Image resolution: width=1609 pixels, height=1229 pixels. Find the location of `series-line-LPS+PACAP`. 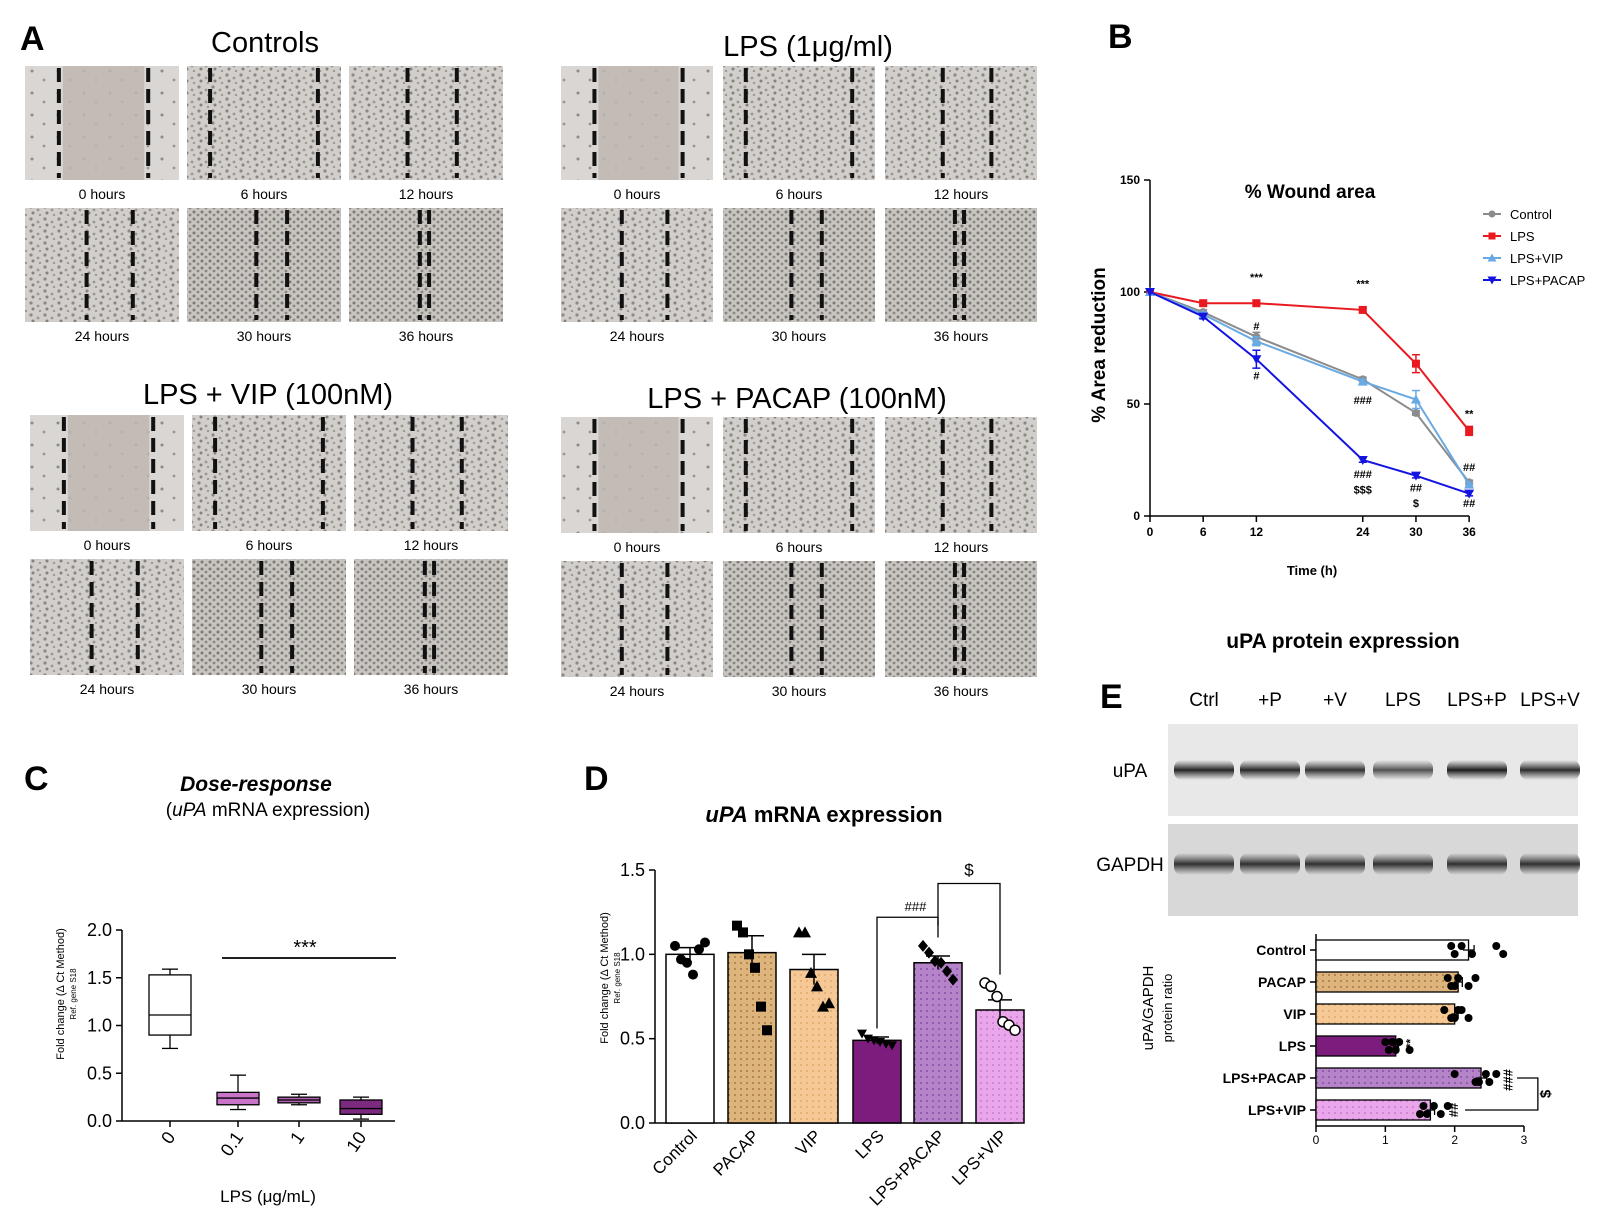

series-line-LPS+PACAP is located at coordinates (1309, 393).